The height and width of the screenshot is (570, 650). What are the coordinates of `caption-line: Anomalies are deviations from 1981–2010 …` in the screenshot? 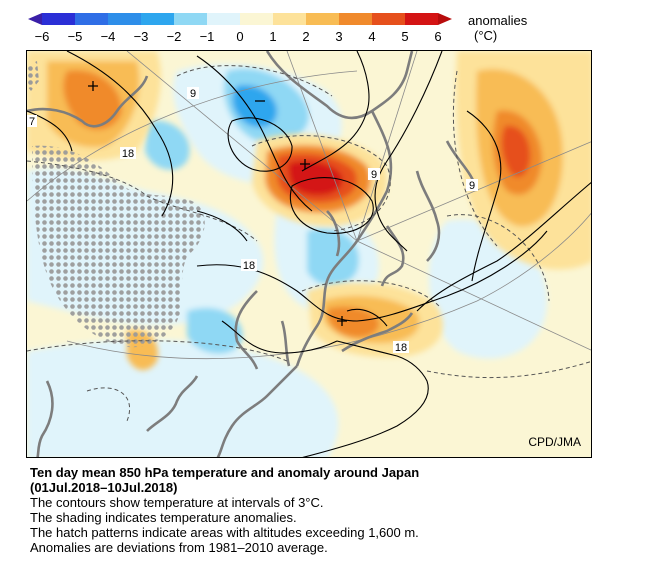 It's located at (179, 547).